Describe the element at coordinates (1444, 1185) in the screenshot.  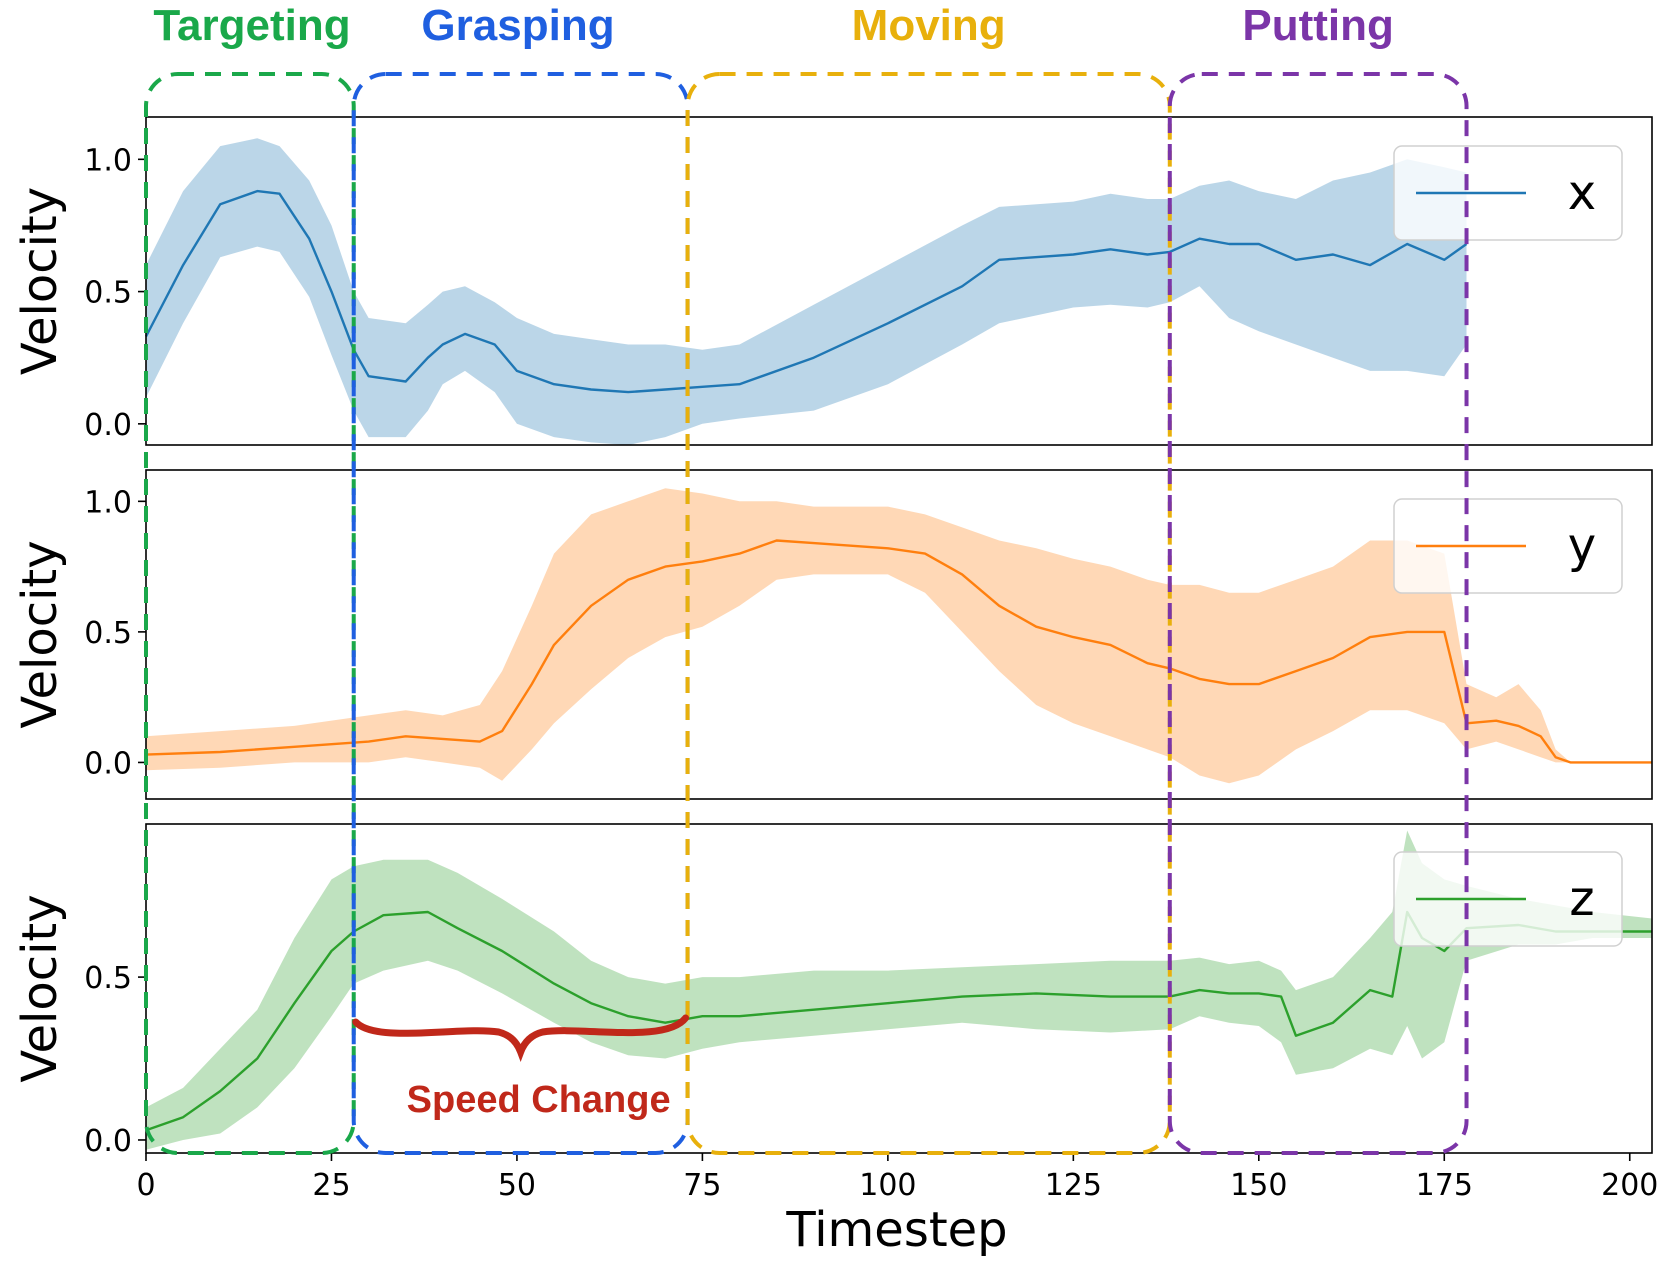
I see `x-tick-label: 175` at that location.